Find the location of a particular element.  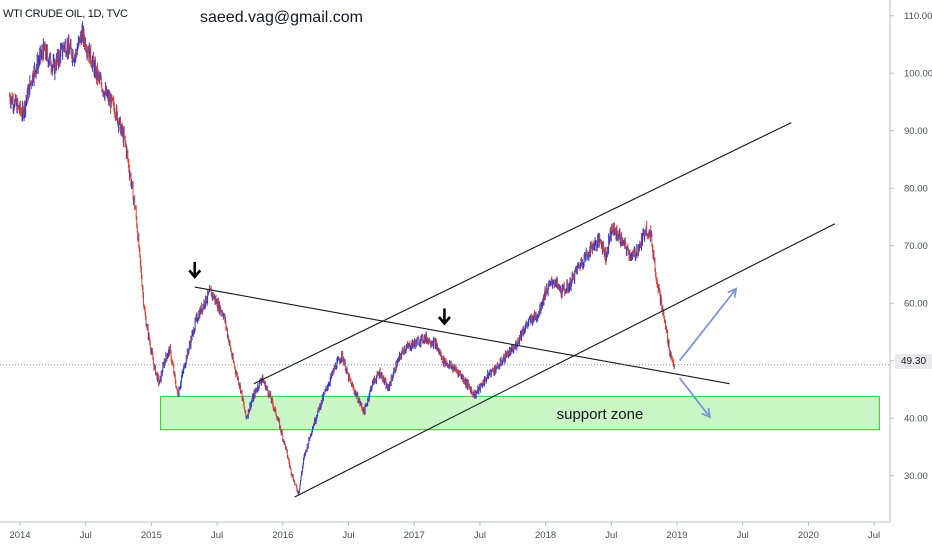

y-tick-label: 80.00 is located at coordinates (916, 189).